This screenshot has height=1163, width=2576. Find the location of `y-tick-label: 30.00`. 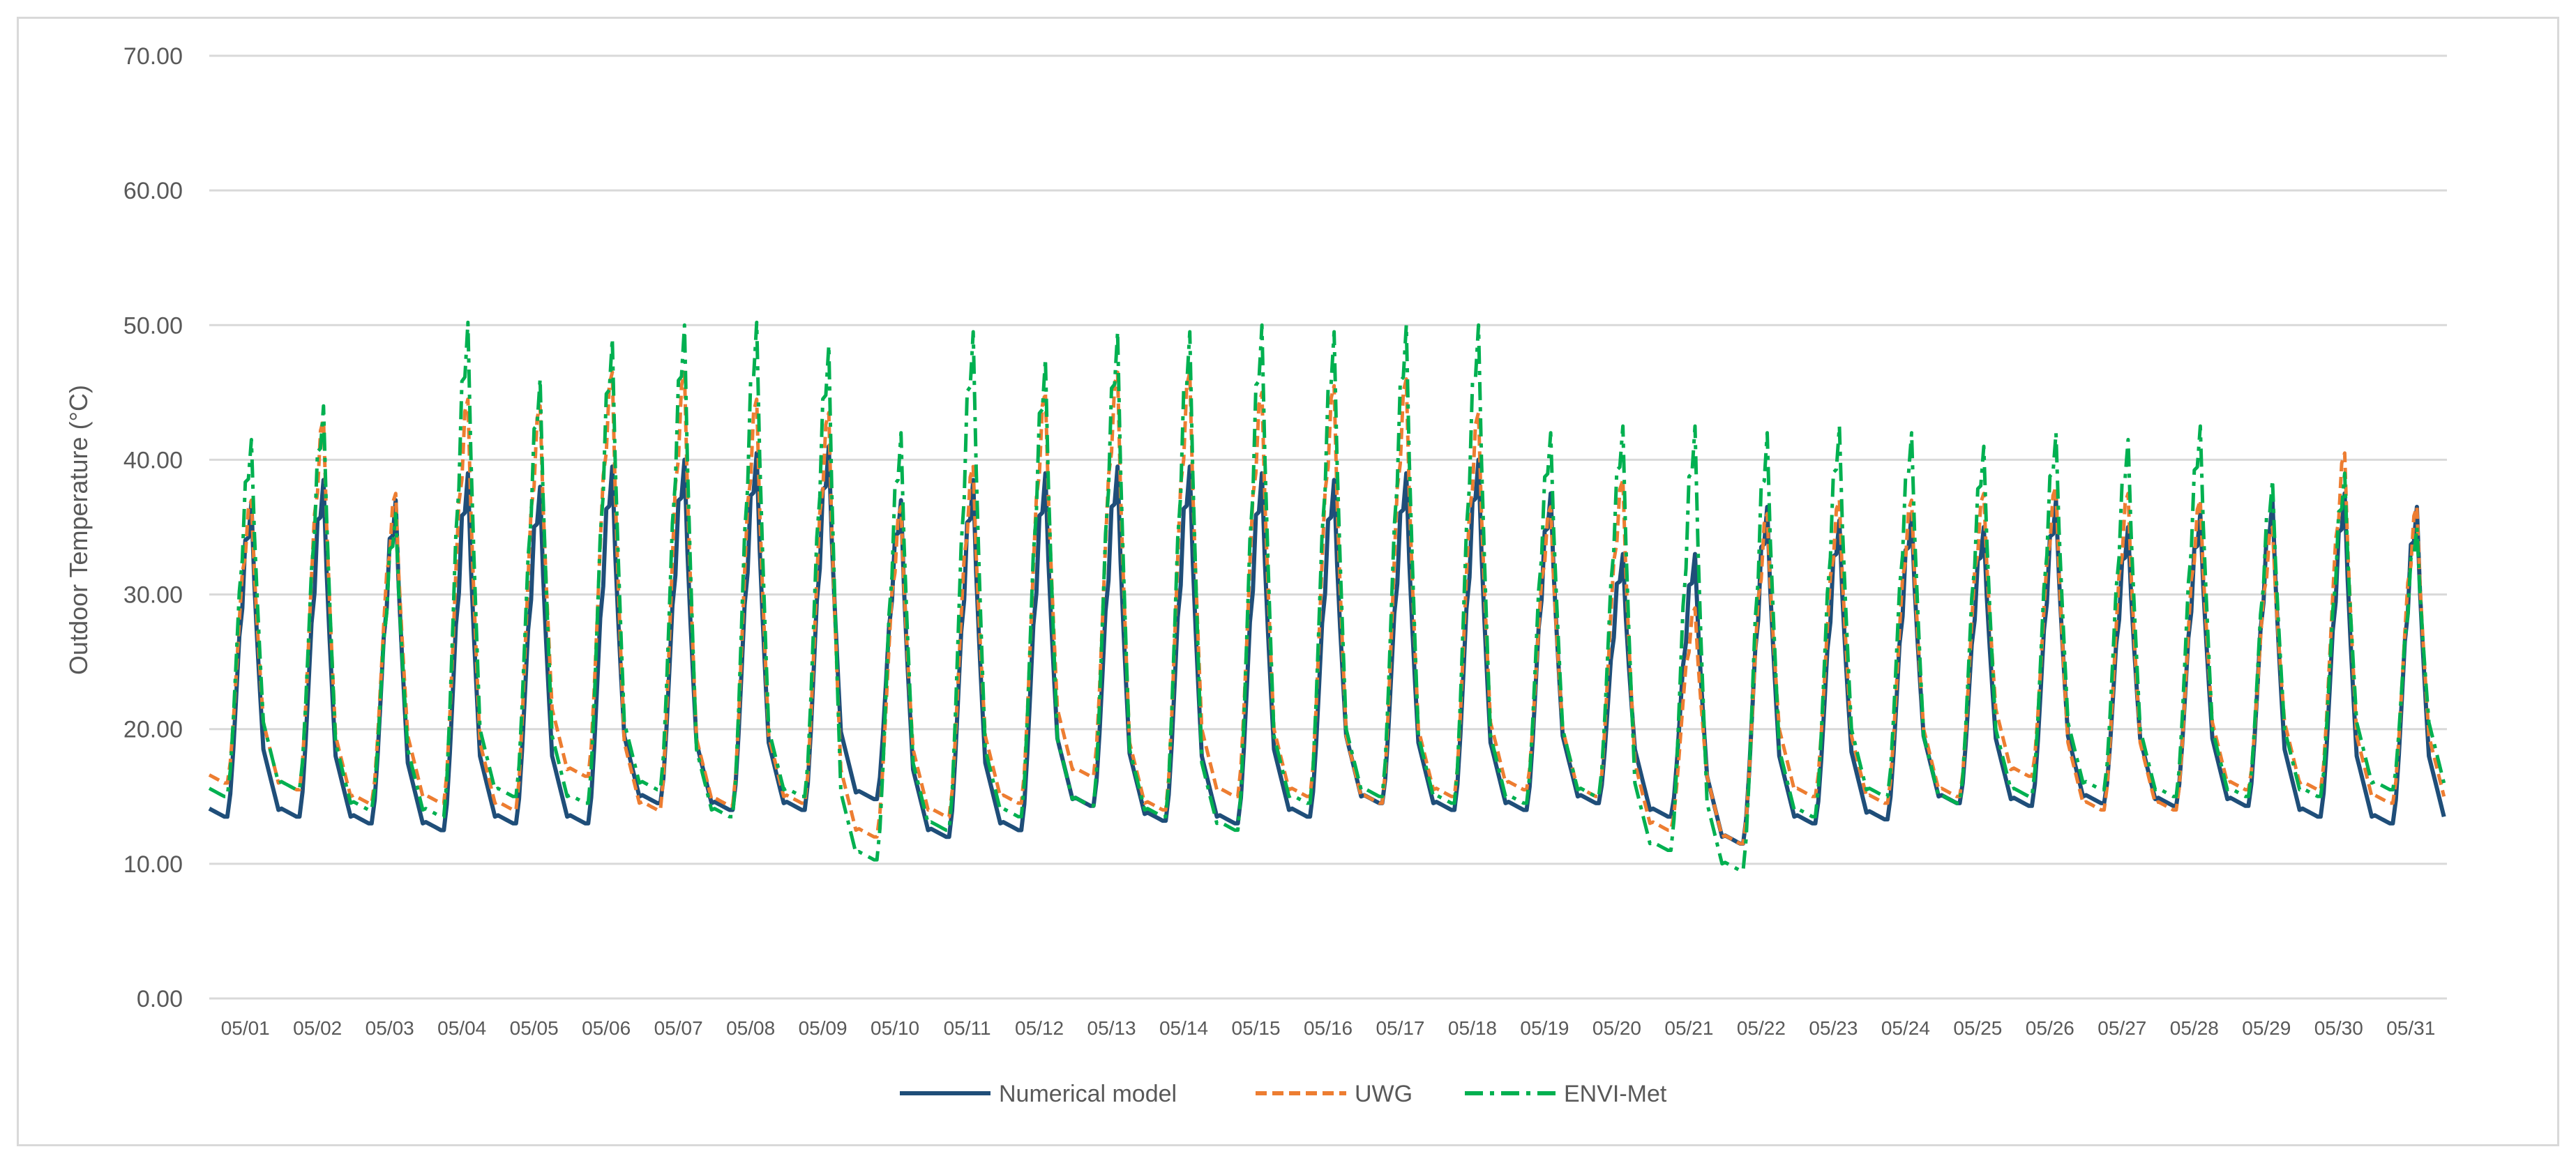

y-tick-label: 30.00 is located at coordinates (153, 595).